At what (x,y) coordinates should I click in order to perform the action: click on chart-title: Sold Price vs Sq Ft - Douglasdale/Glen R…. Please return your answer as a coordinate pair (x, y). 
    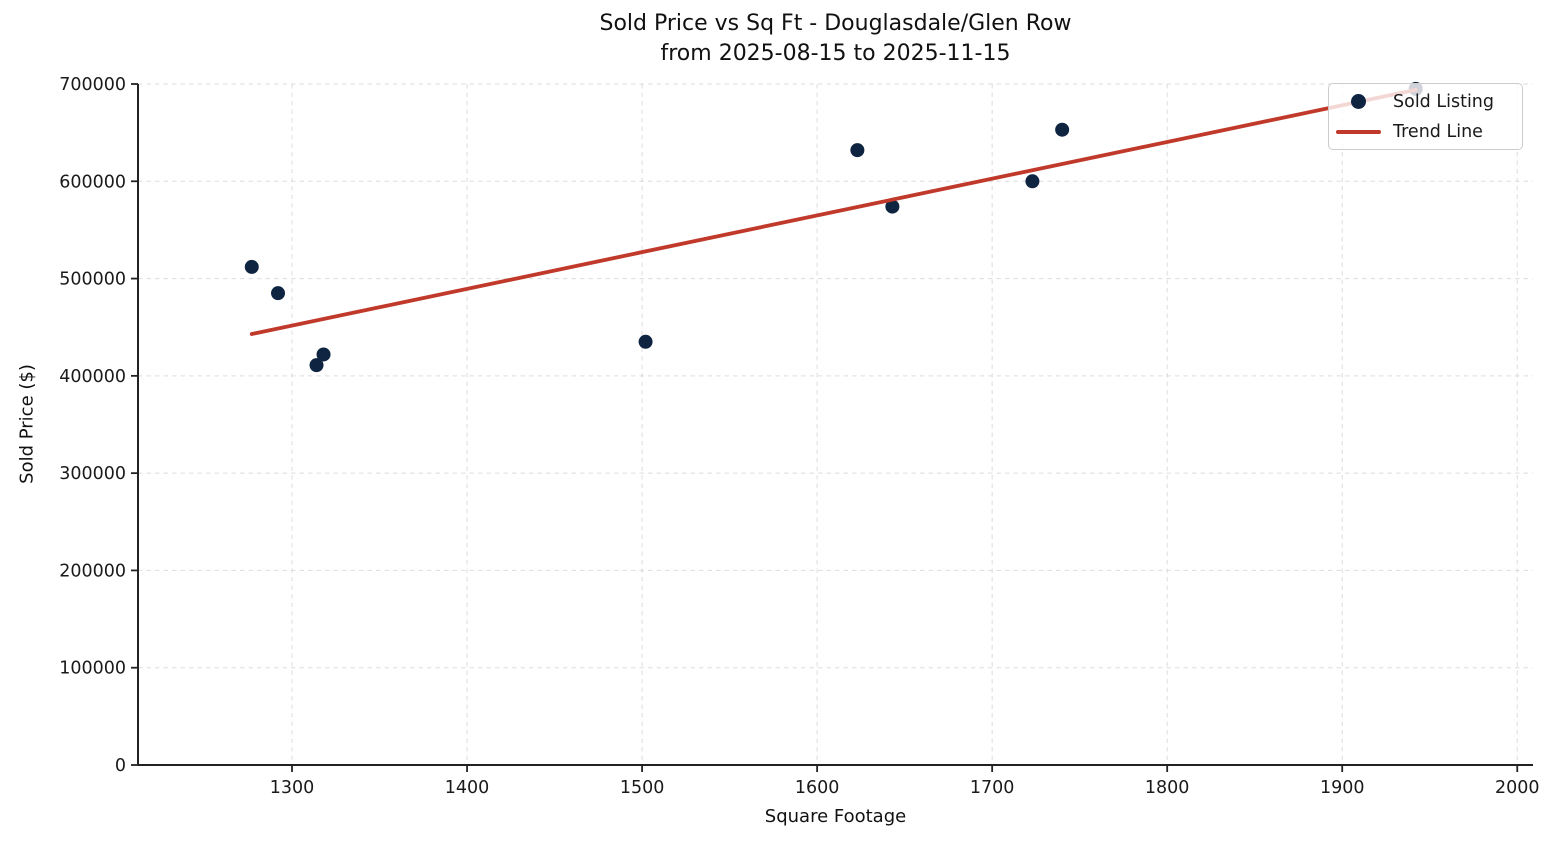
    Looking at the image, I should click on (835, 23).